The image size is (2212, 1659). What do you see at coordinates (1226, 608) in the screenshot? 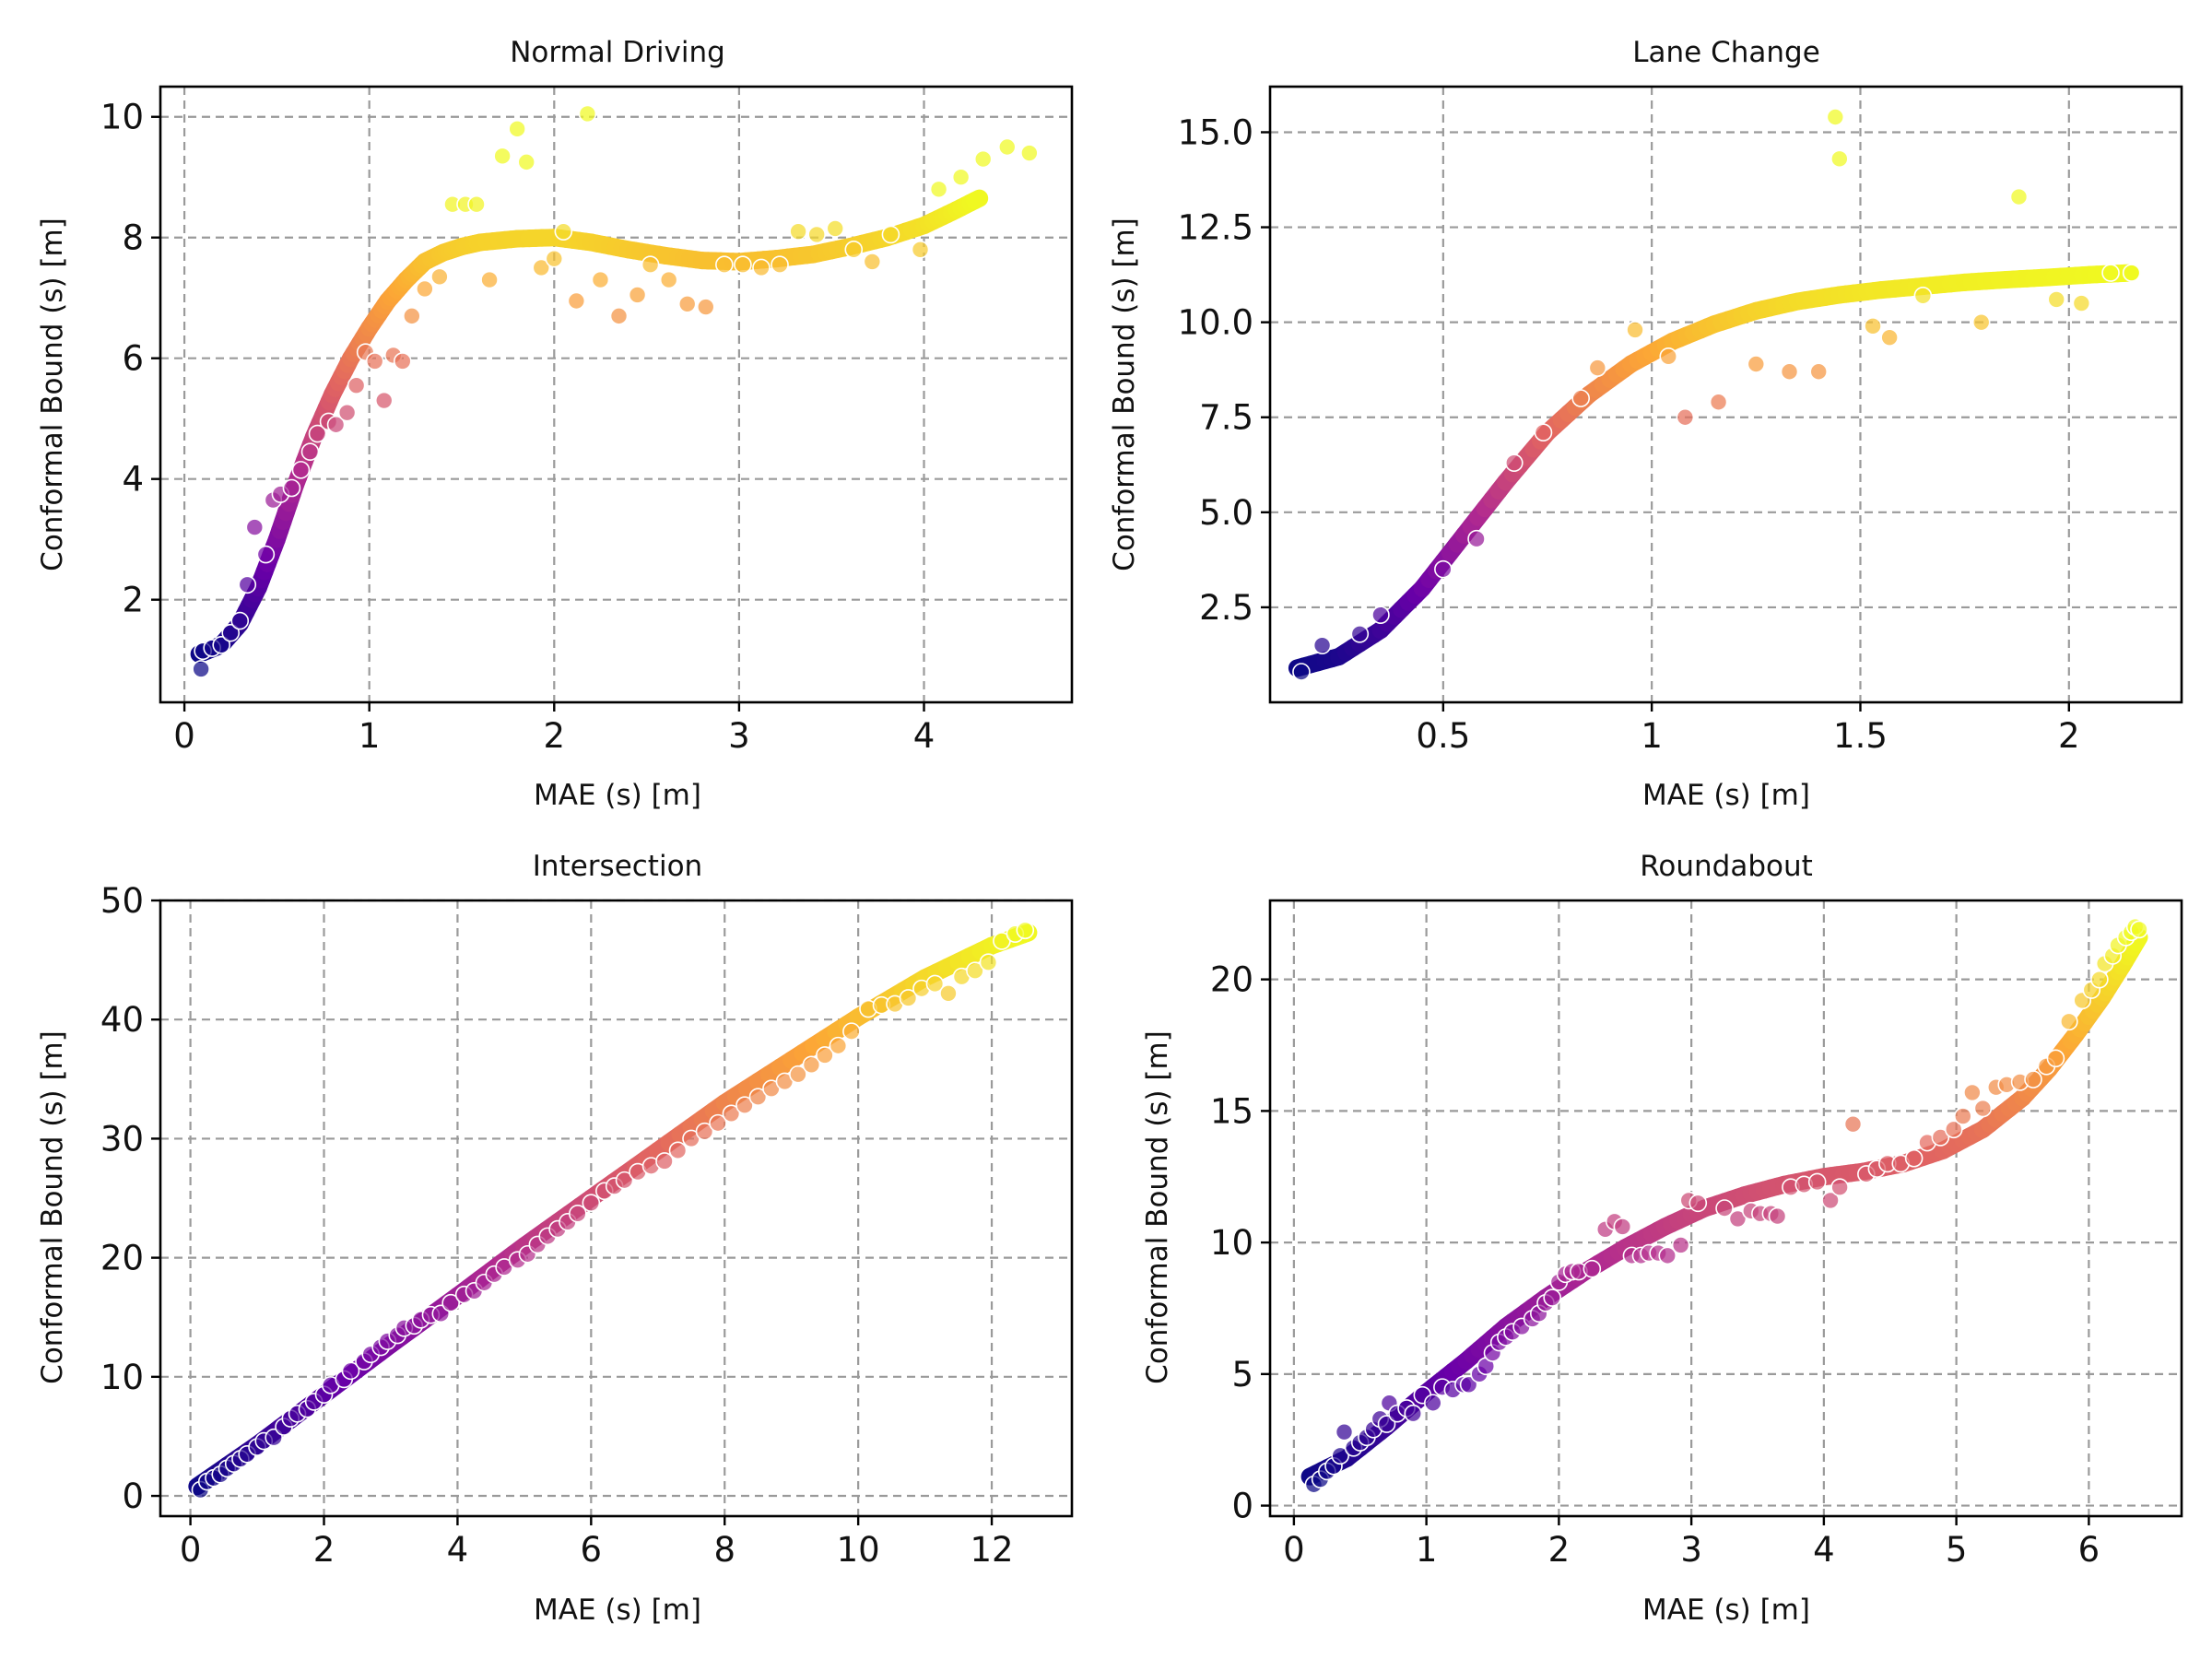
I see `y-tick-label: 2.5` at bounding box center [1226, 608].